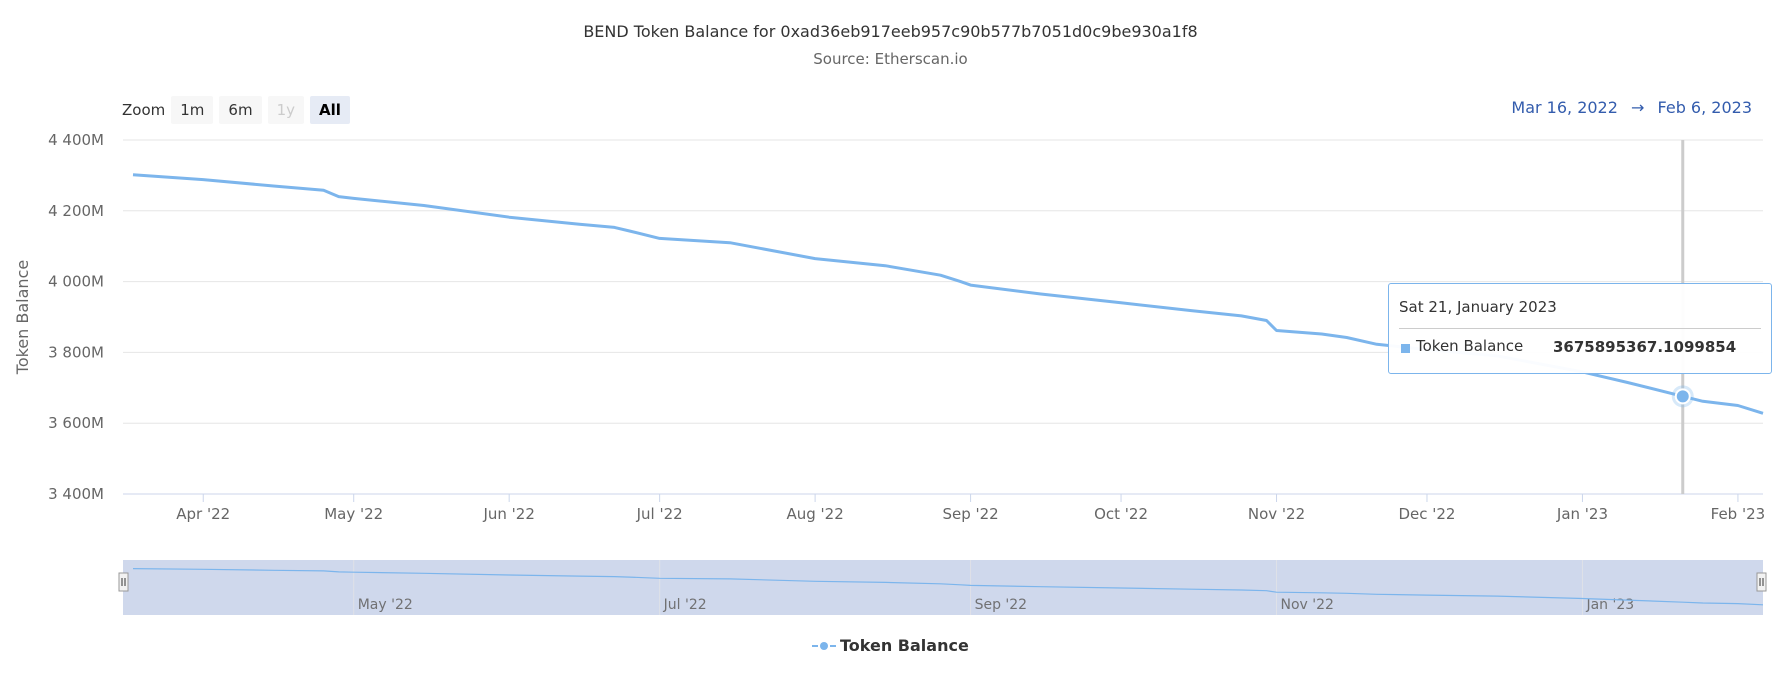  I want to click on x-tick-label: Jul '22, so click(659, 514).